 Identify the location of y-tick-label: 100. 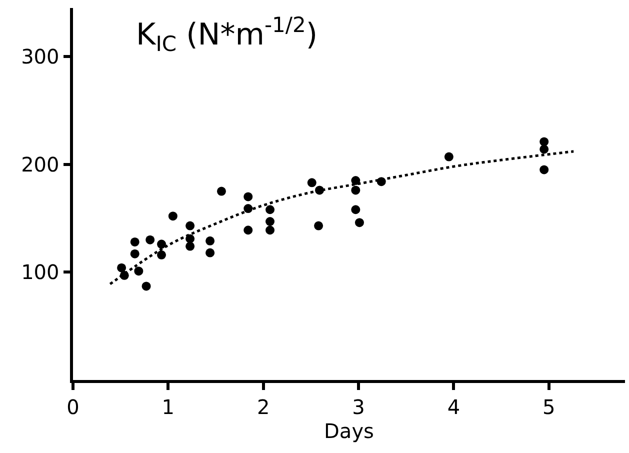
(40, 272).